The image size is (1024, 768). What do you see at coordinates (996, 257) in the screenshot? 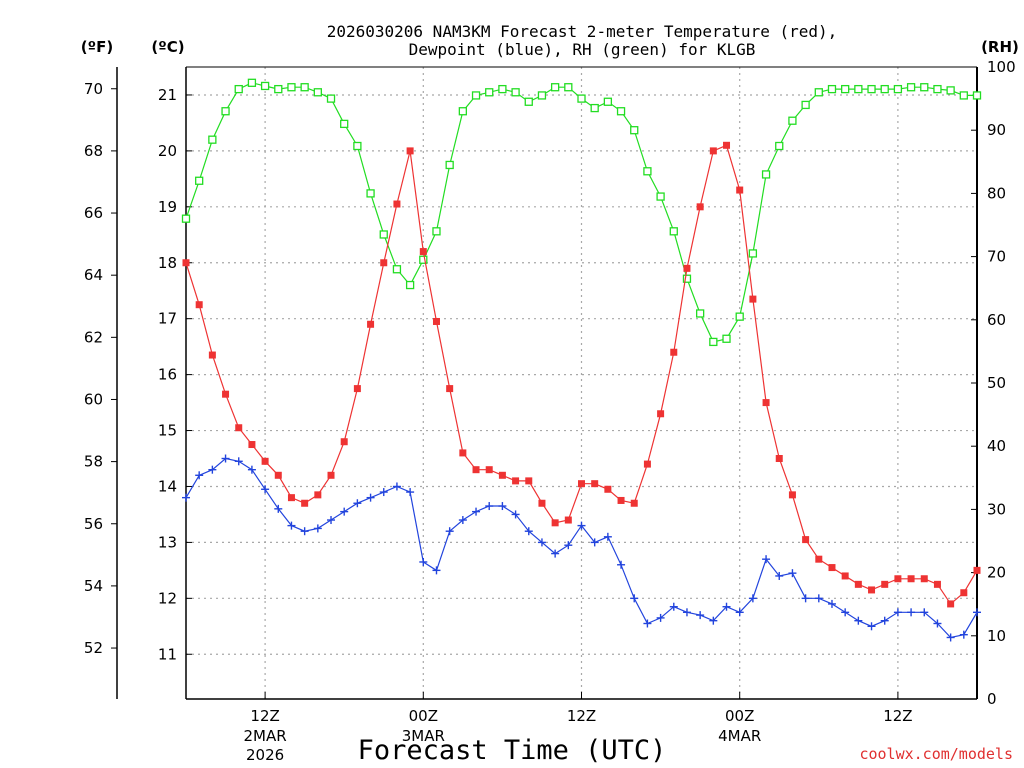
I see `rh-tick-label: 70` at bounding box center [996, 257].